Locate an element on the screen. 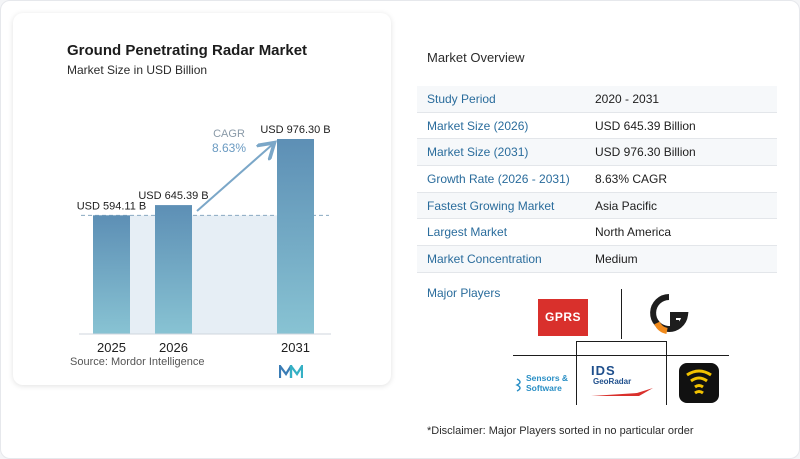  overview-value: Asia Pacific is located at coordinates (626, 205).